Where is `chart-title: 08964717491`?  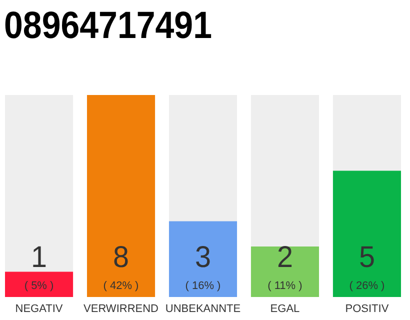 chart-title: 08964717491 is located at coordinates (120, 26).